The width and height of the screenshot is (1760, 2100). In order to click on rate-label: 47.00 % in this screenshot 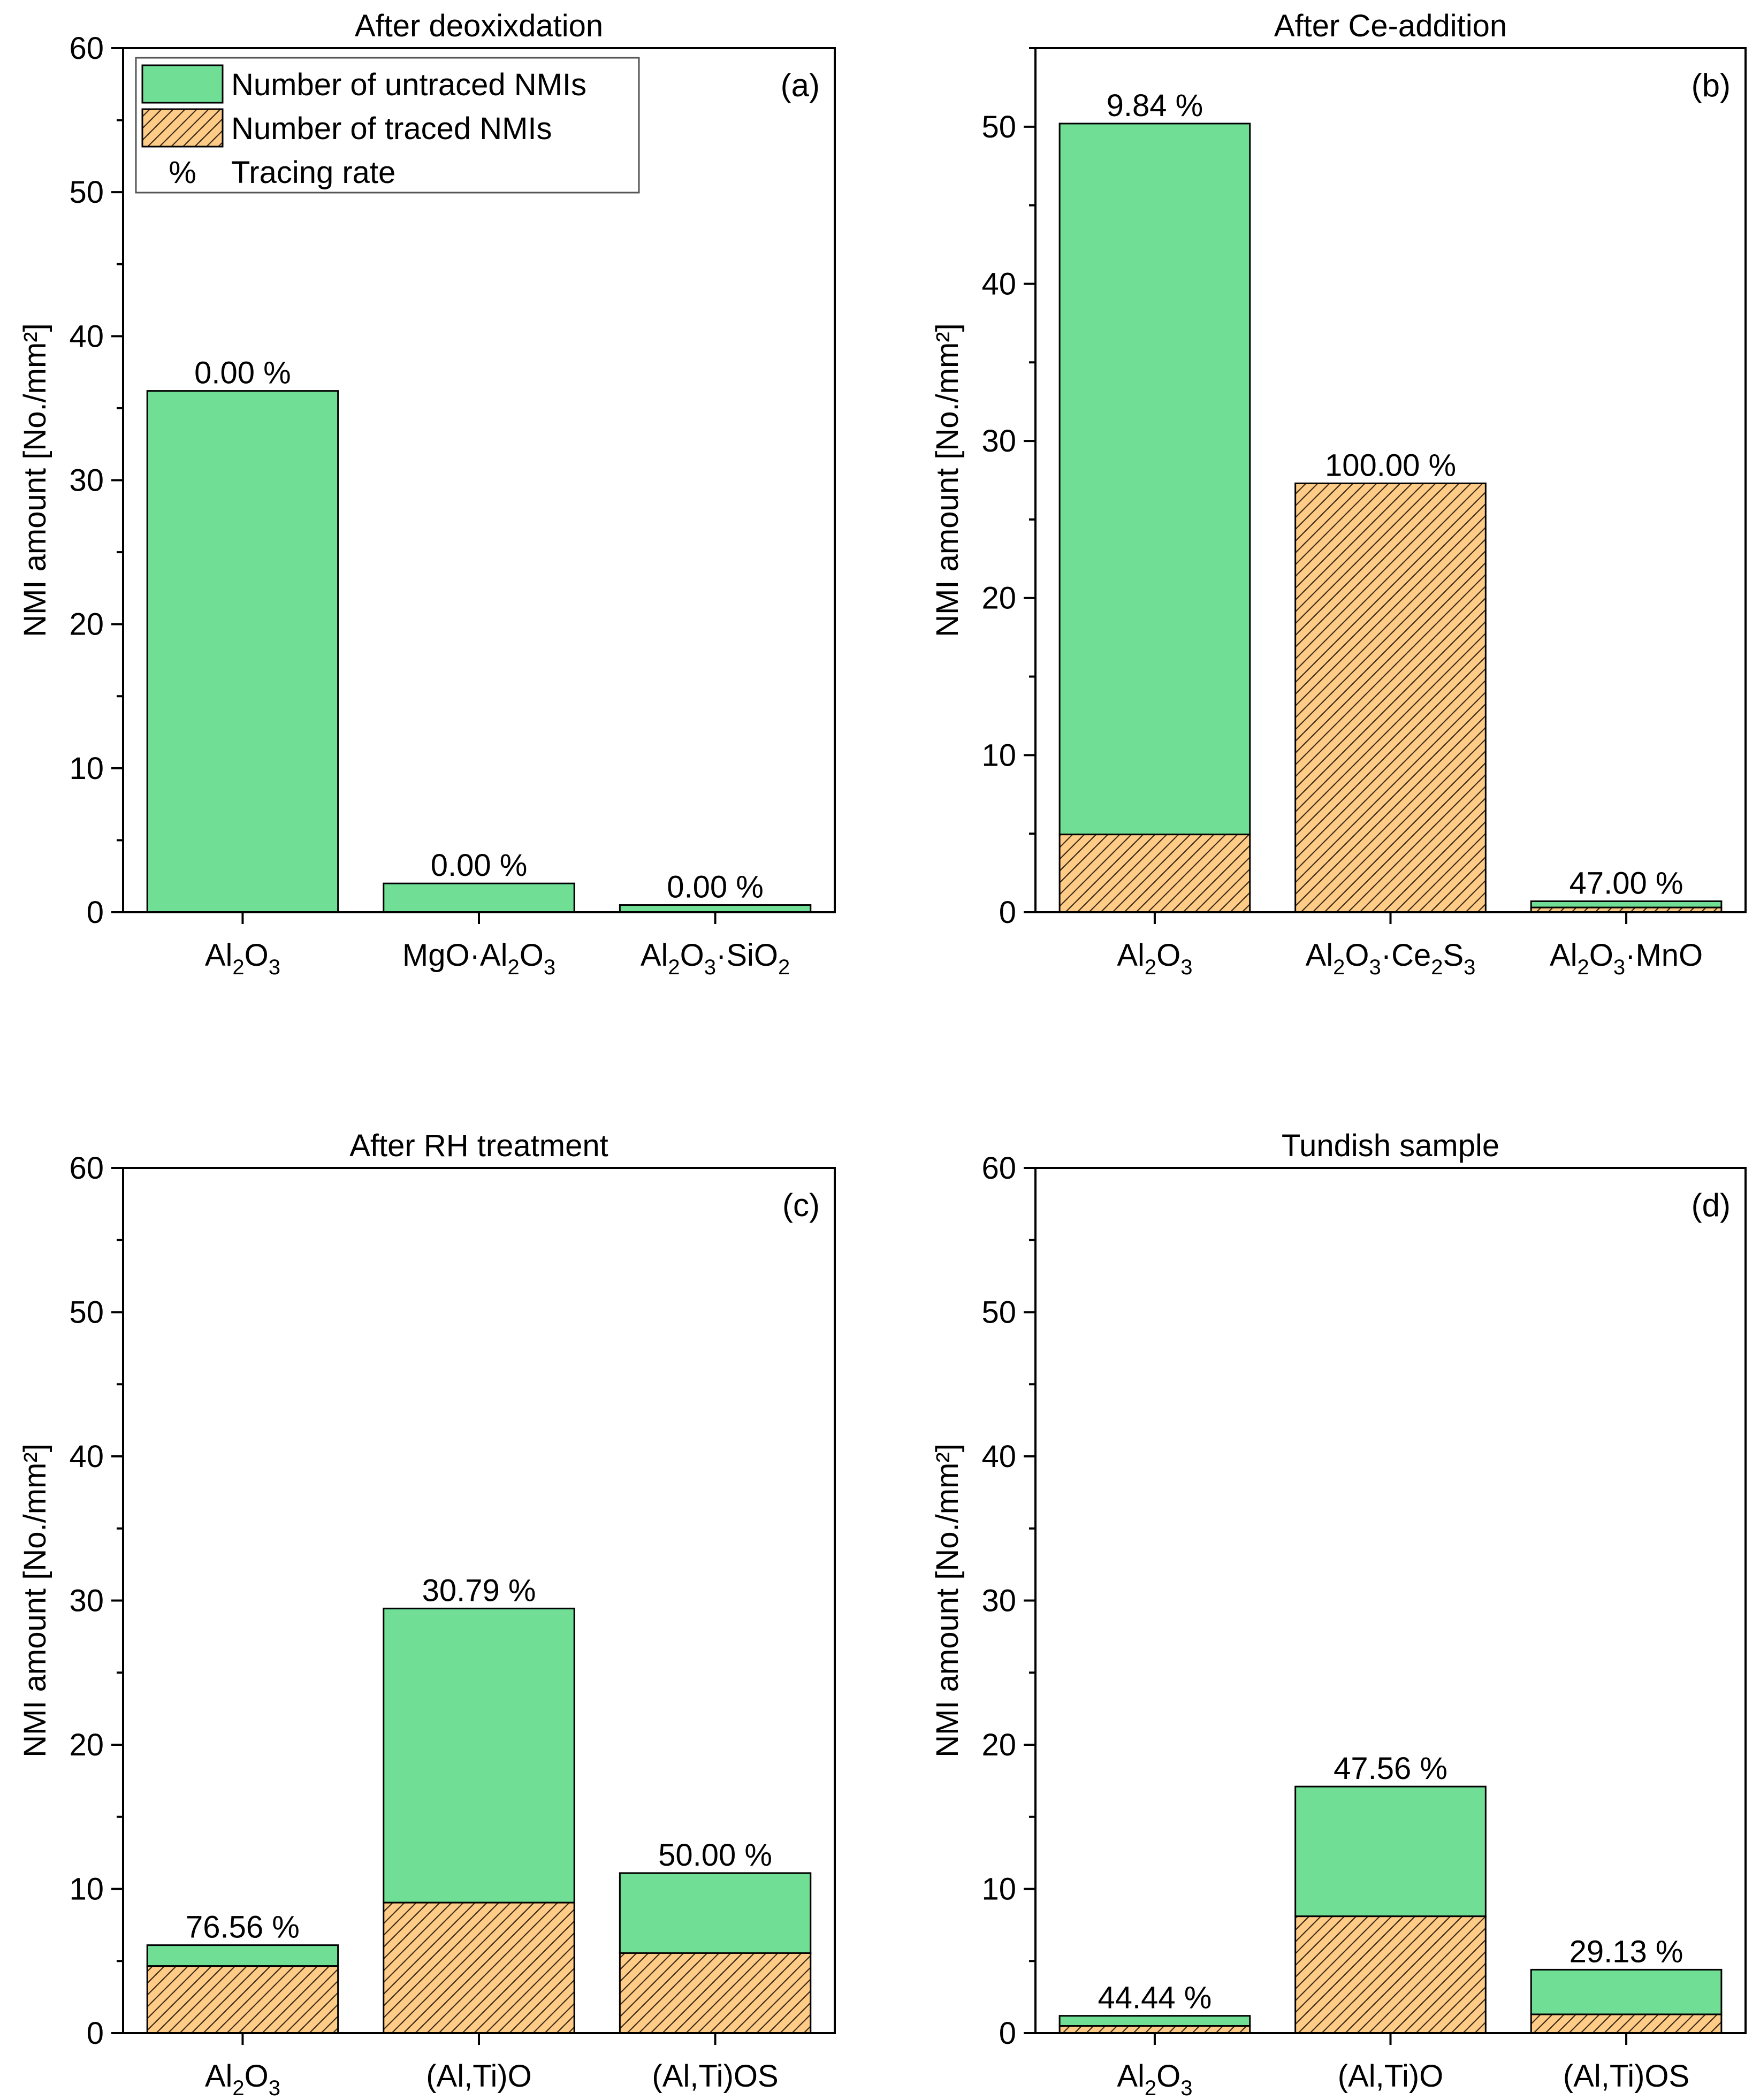, I will do `click(1626, 883)`.